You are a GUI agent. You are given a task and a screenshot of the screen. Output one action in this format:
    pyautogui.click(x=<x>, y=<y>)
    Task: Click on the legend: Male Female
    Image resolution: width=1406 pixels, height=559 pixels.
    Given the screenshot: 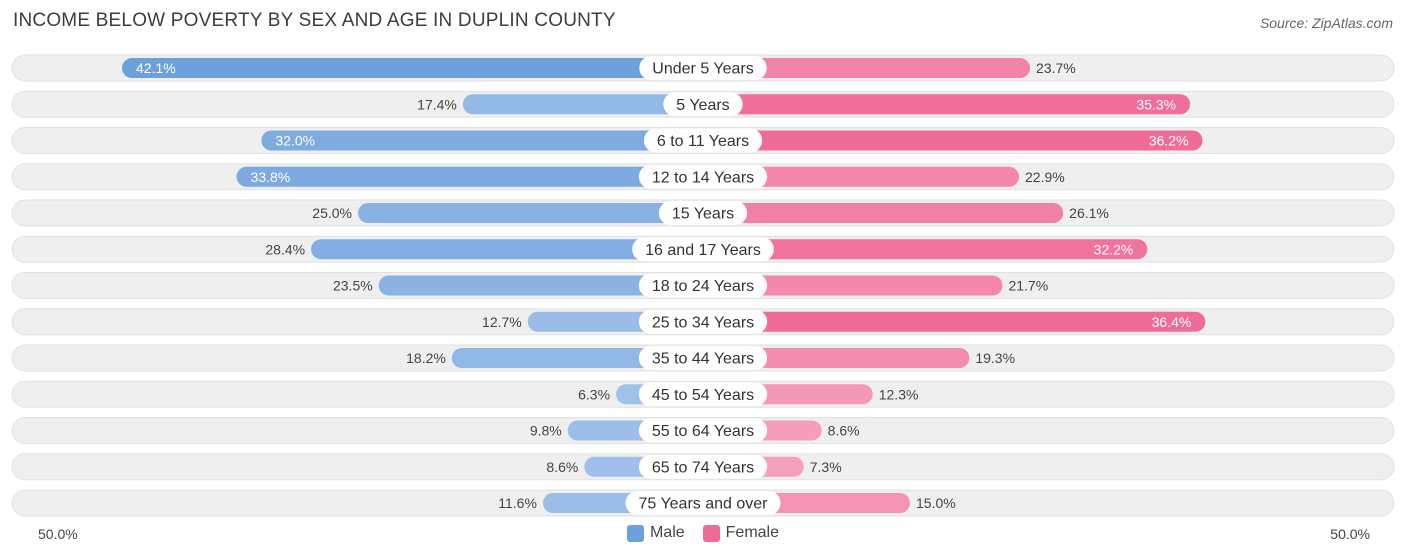 What is the action you would take?
    pyautogui.click(x=703, y=533)
    